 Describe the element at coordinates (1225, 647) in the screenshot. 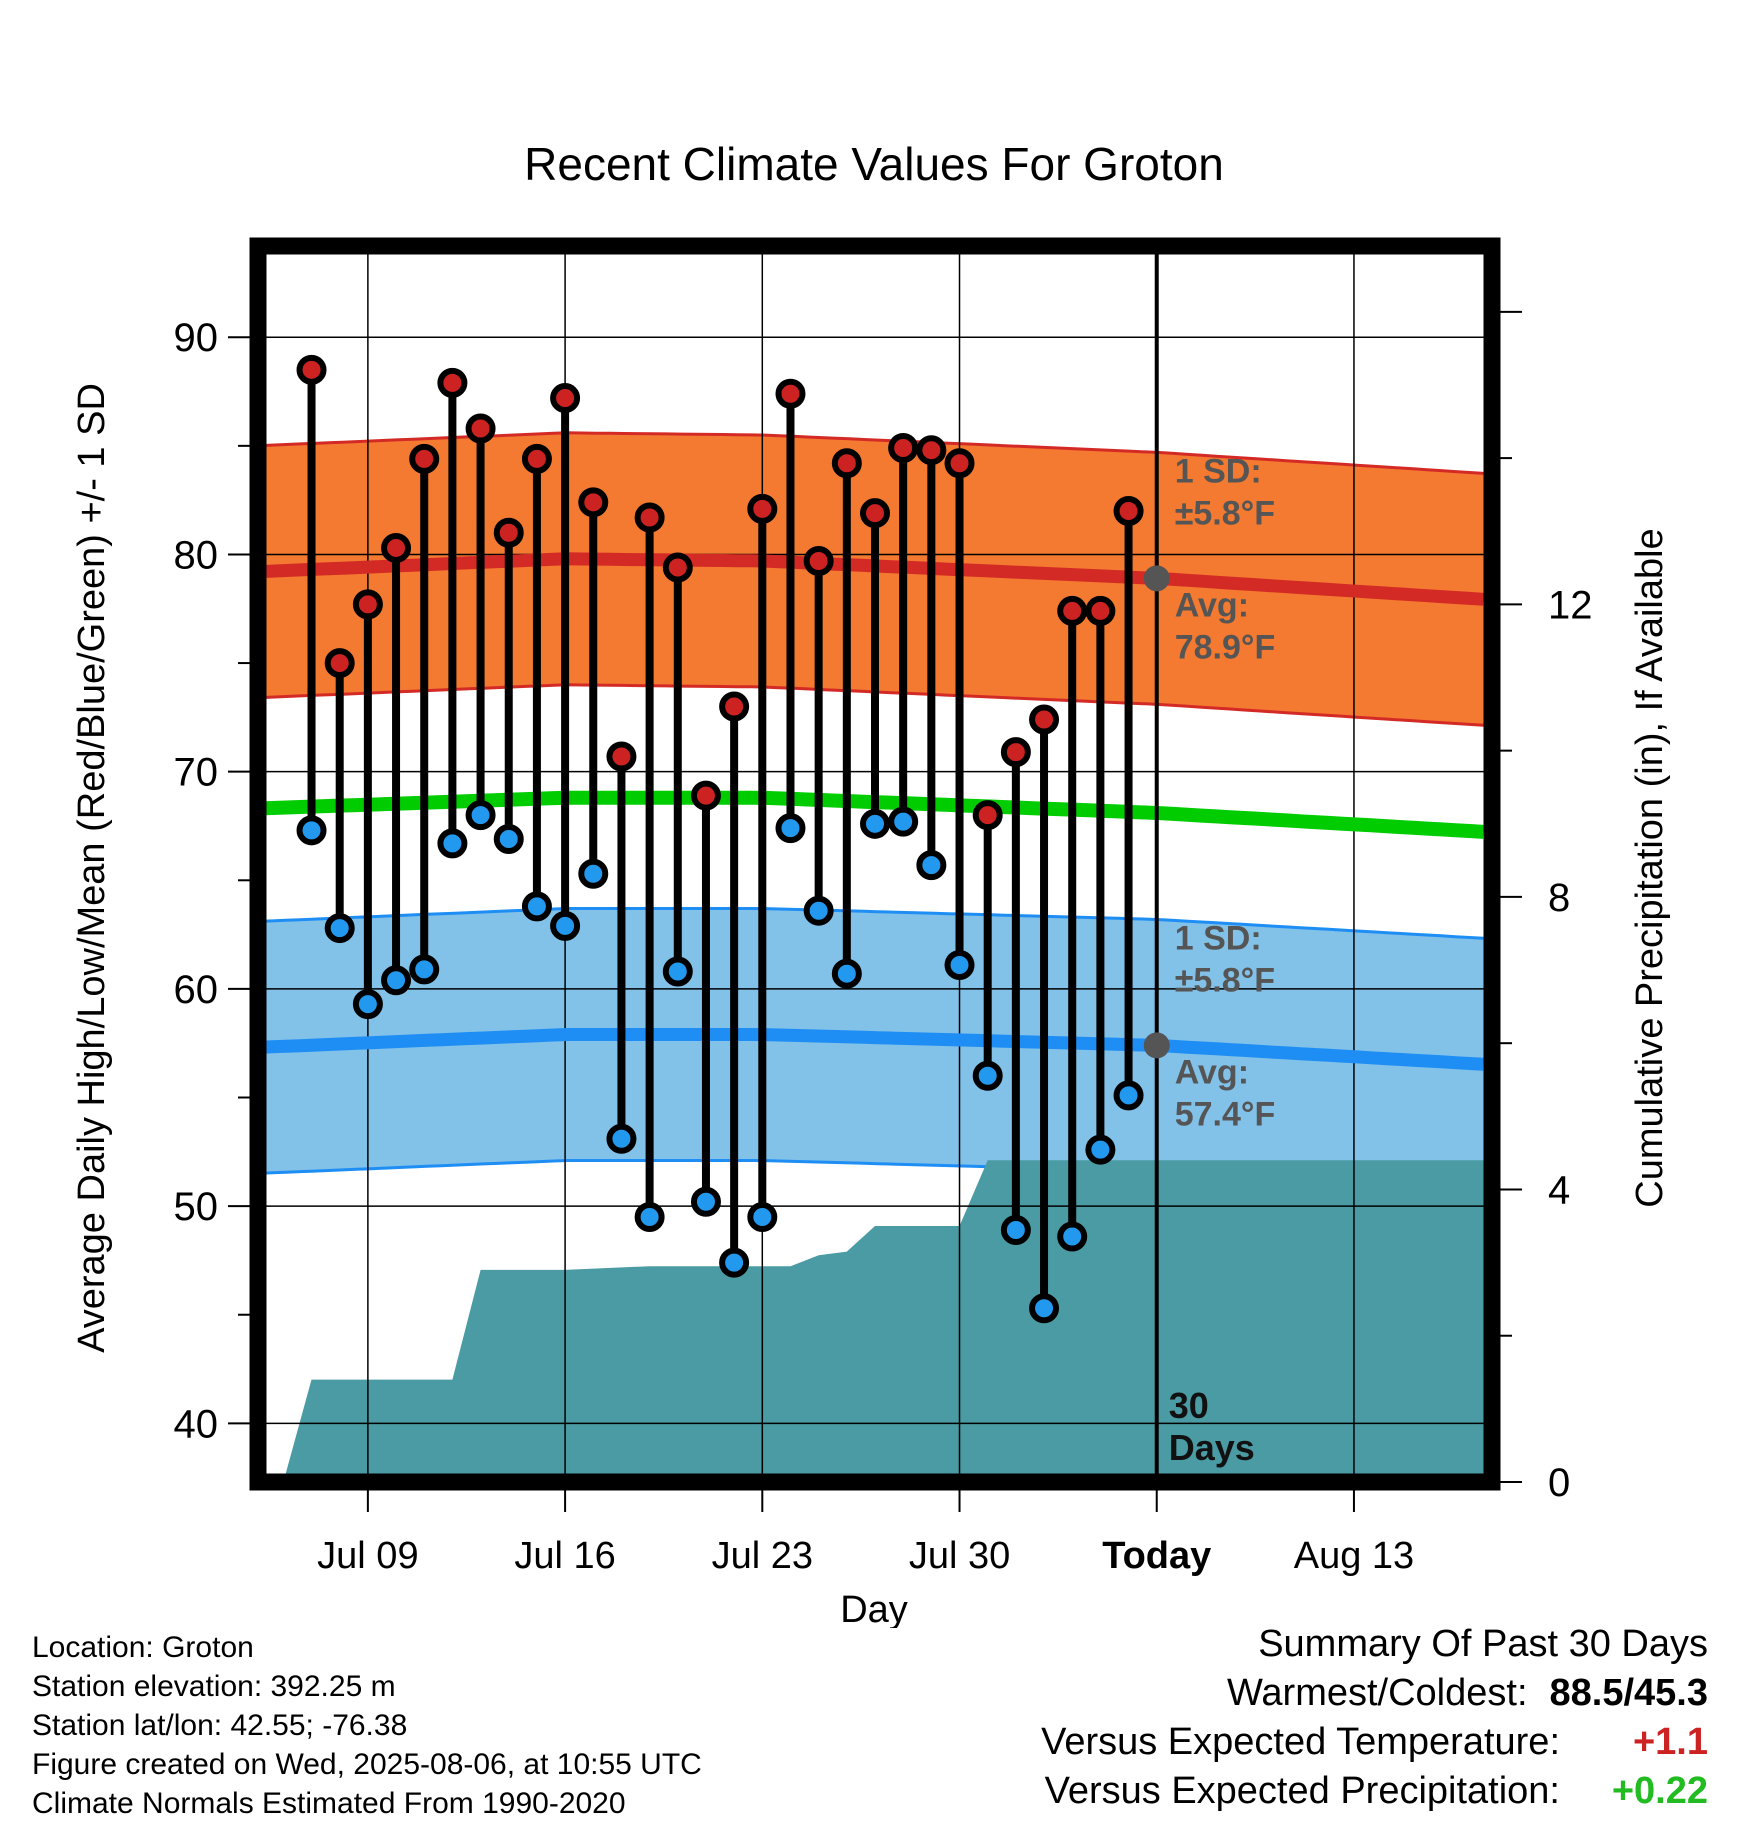

I see `high-avg-value: 78.9°F` at that location.